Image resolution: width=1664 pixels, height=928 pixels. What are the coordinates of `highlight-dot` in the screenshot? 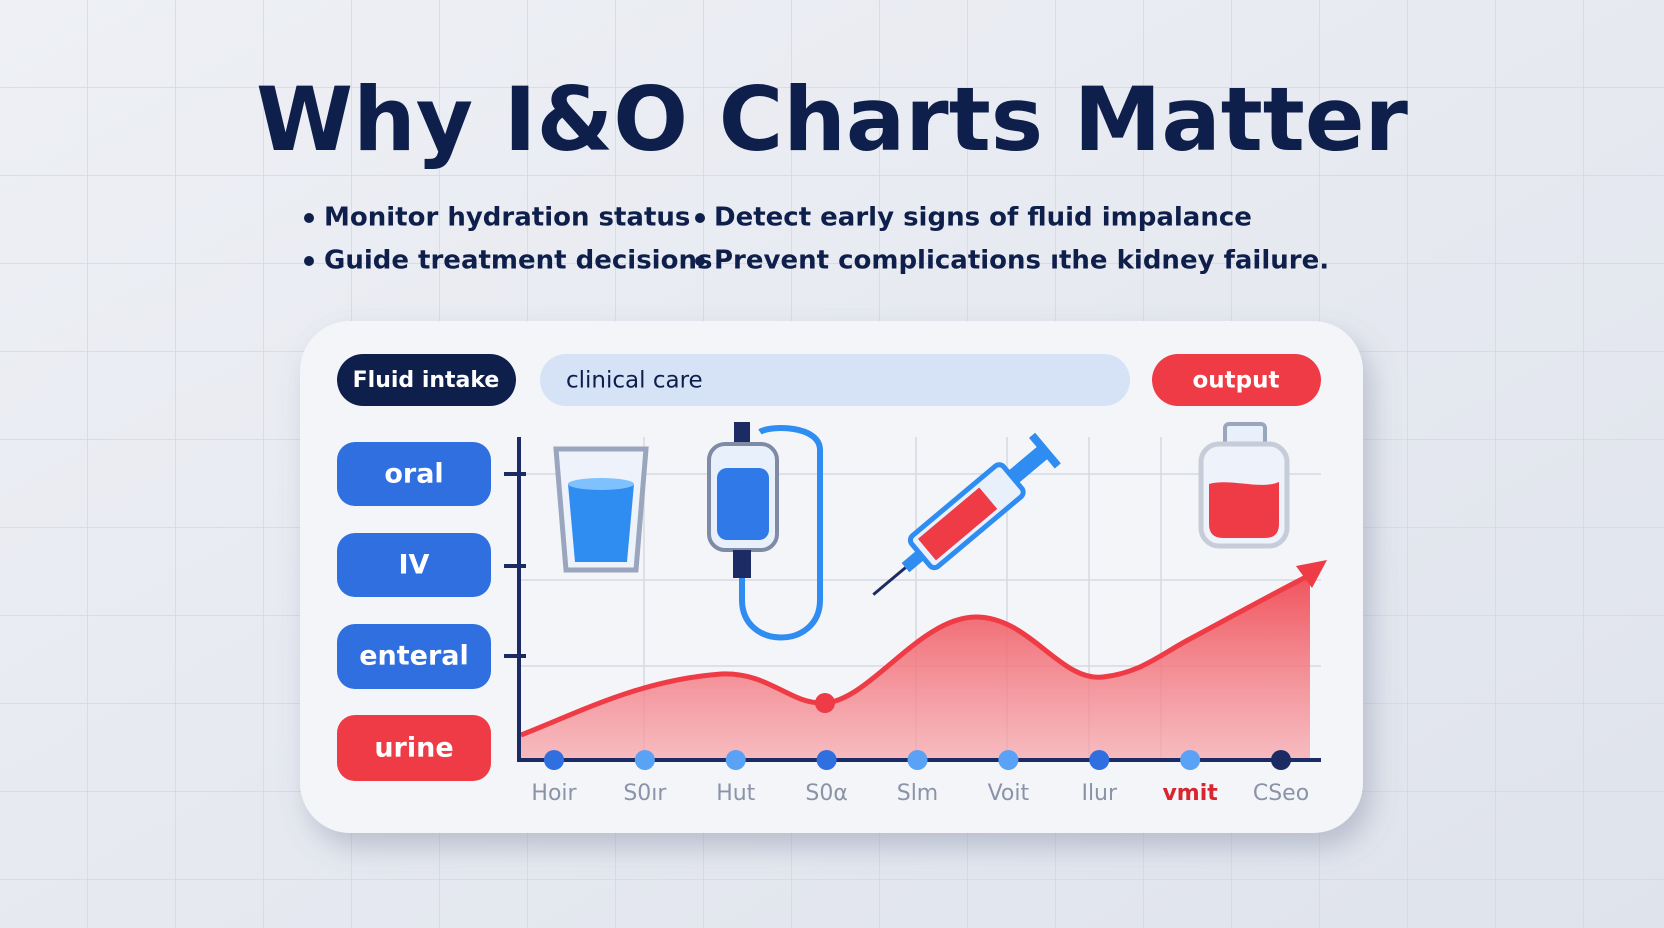 It's located at (825, 703).